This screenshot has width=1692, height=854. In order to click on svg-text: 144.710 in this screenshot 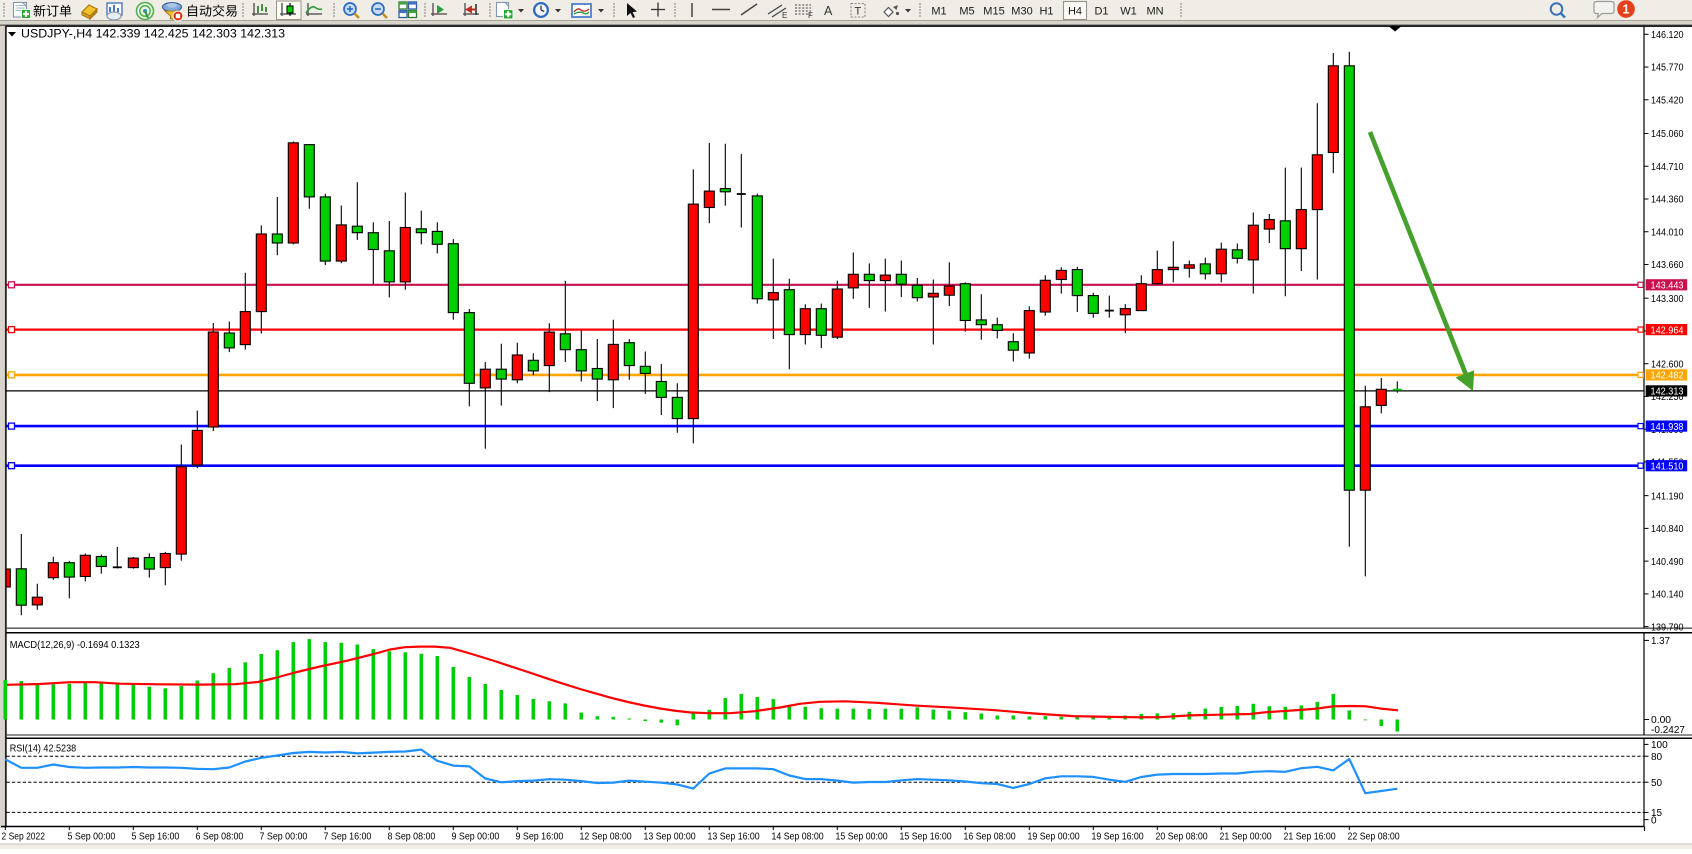, I will do `click(1667, 167)`.